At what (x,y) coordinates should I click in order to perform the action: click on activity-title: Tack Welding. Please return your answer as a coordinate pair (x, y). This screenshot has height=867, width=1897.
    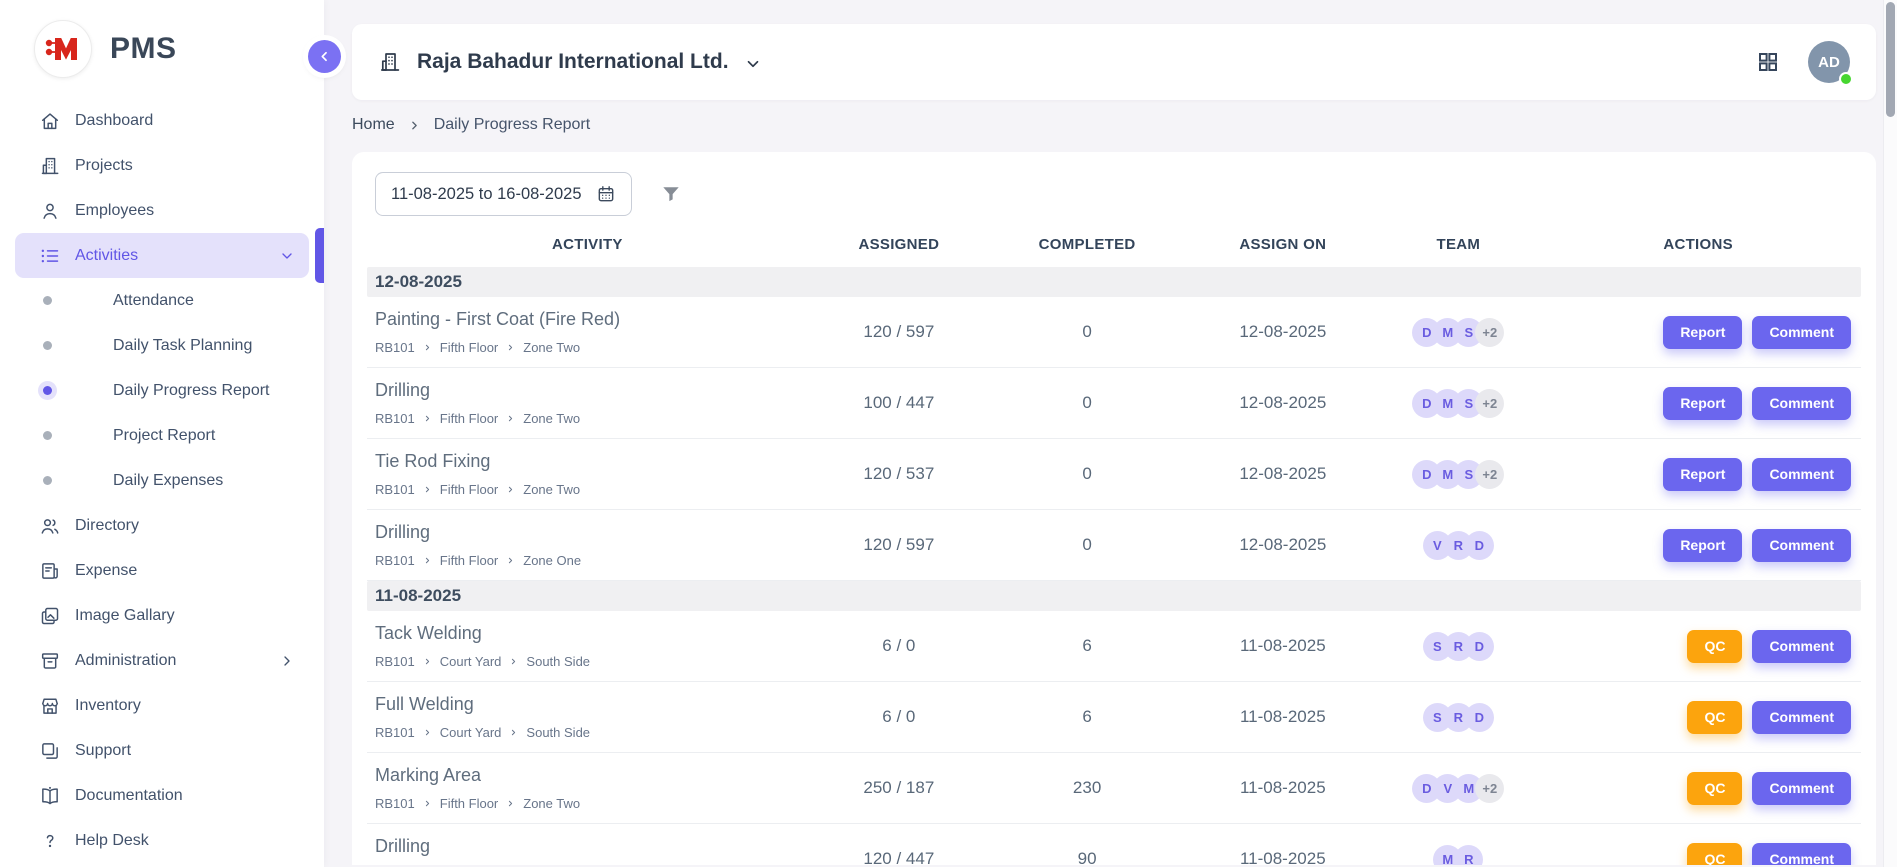
    Looking at the image, I should click on (428, 633).